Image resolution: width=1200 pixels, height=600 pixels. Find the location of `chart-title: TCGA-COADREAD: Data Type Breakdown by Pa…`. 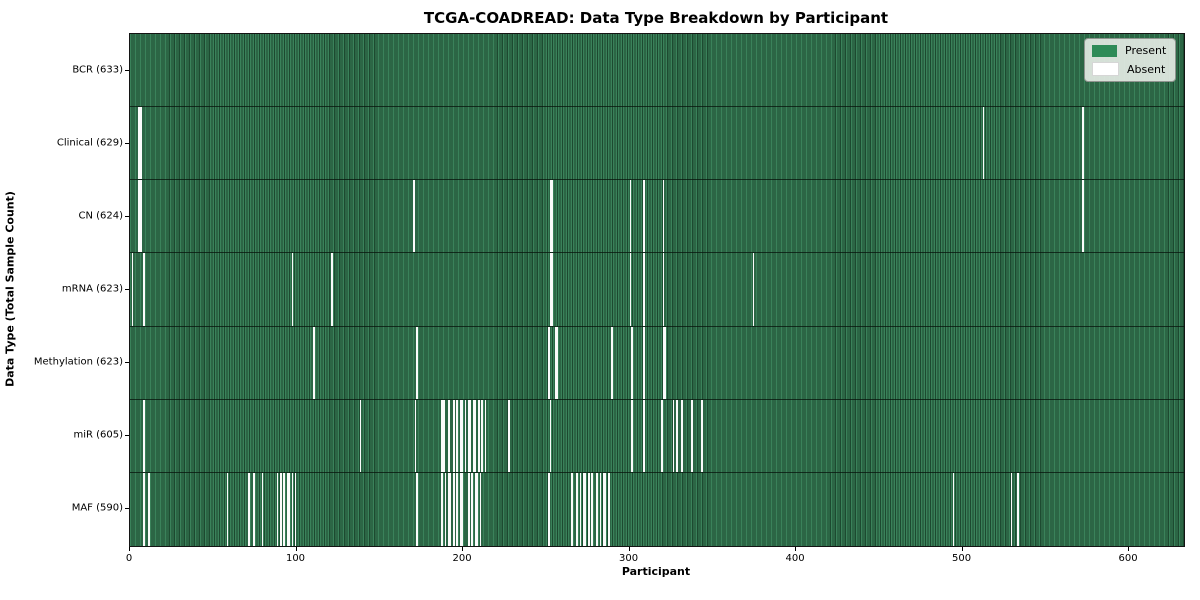

chart-title: TCGA-COADREAD: Data Type Breakdown by Pa… is located at coordinates (656, 18).